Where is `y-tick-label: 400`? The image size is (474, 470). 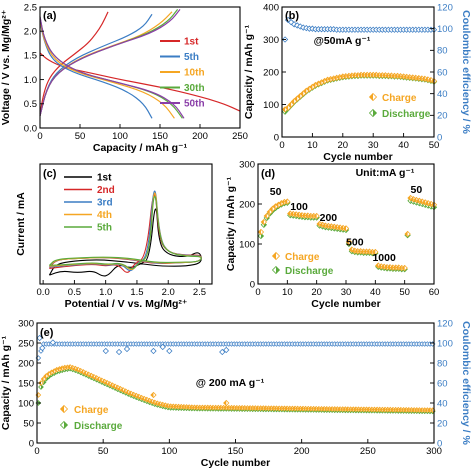 y-tick-label: 400 is located at coordinates (271, 7).